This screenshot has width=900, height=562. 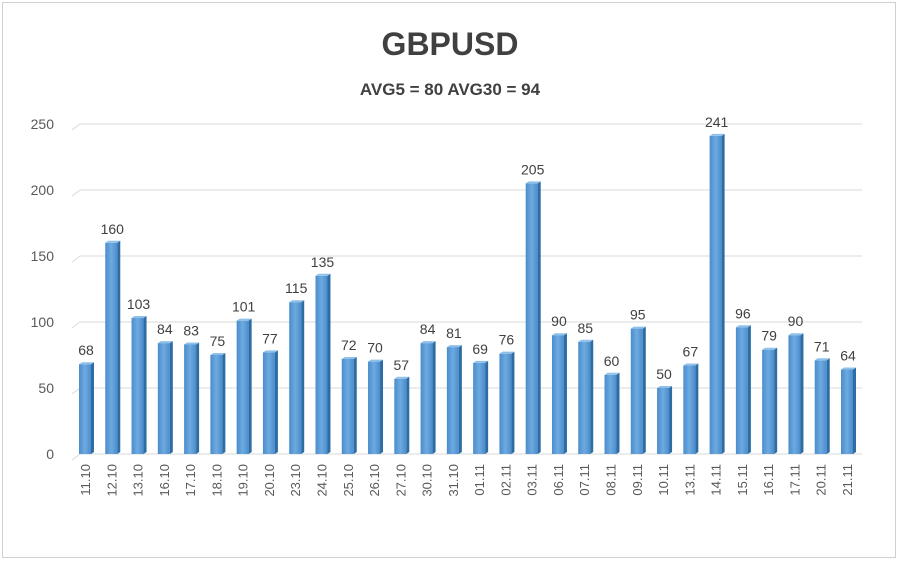 I want to click on x-tick-label: 17.11, so click(x=794, y=480).